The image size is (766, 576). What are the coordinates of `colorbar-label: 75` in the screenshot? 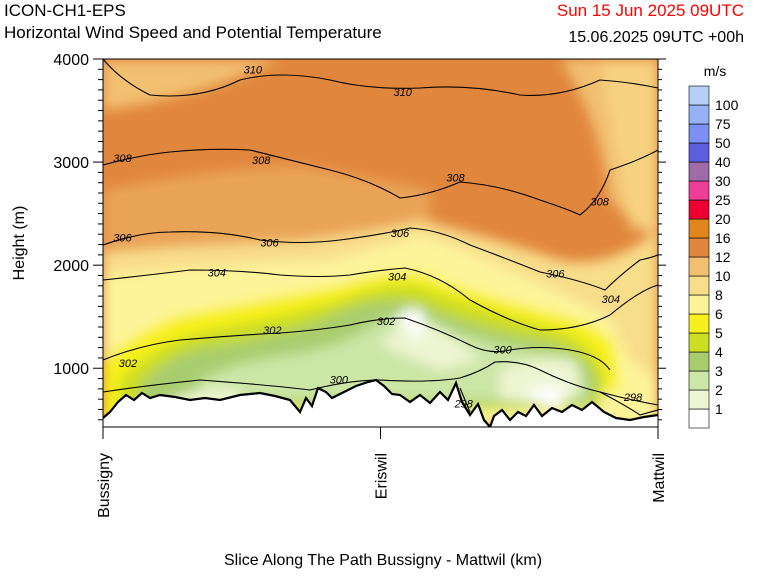 It's located at (723, 124).